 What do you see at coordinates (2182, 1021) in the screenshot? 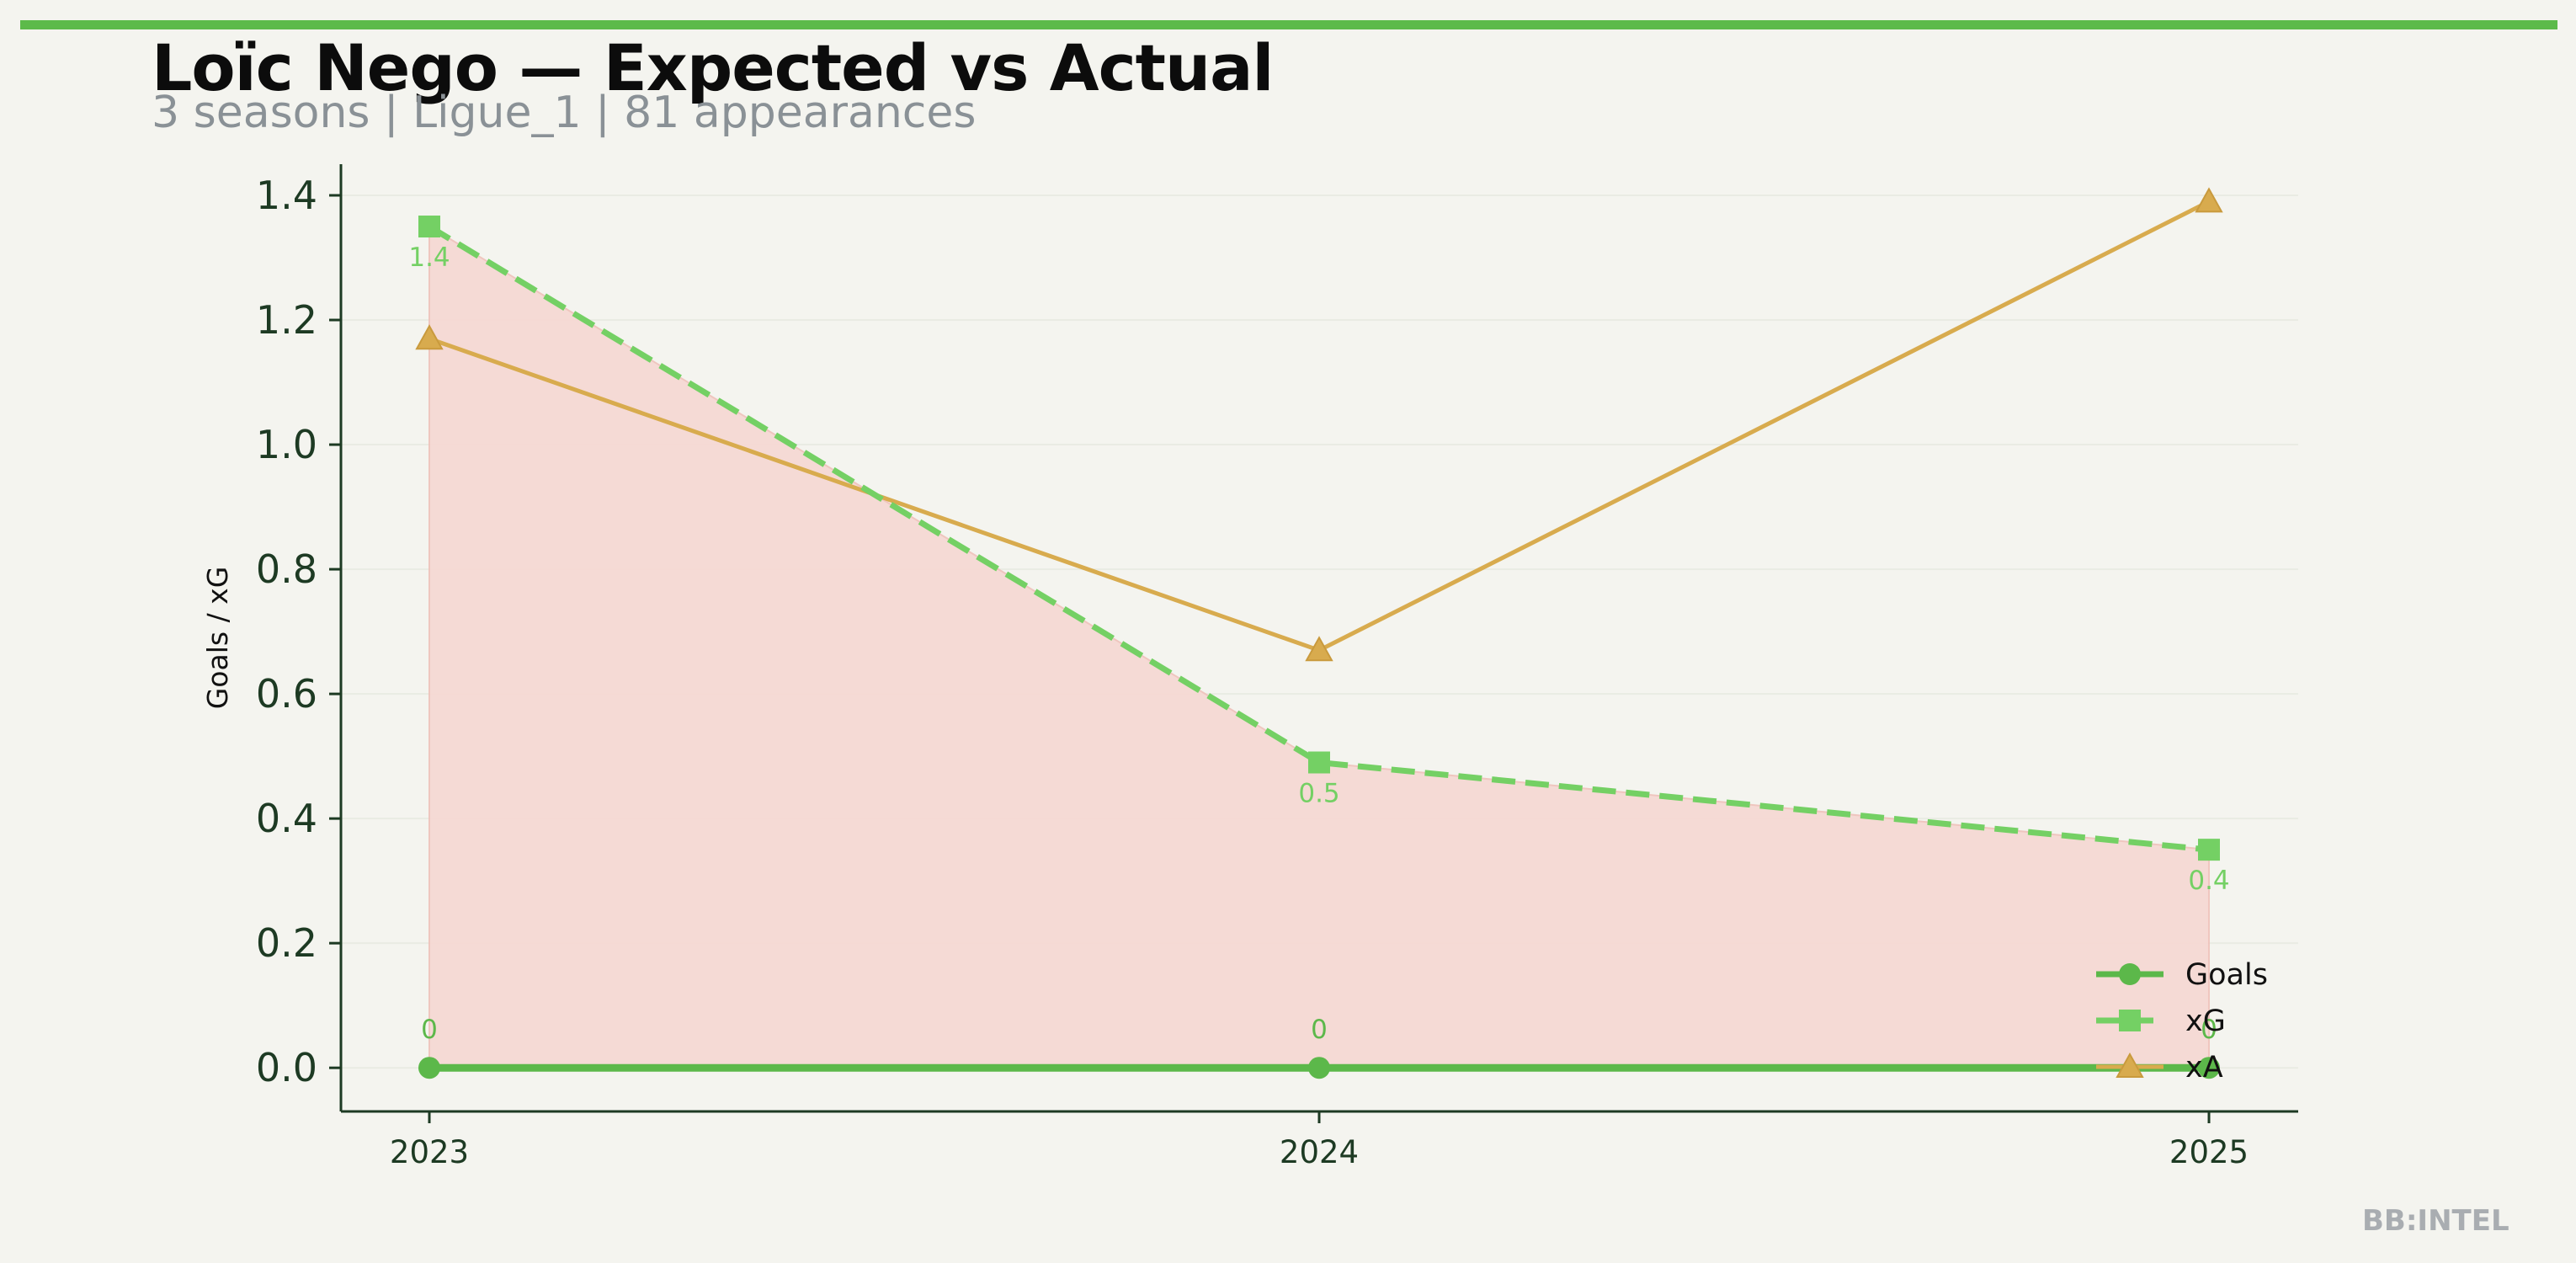
I see `legend: Goals xG xA` at bounding box center [2182, 1021].